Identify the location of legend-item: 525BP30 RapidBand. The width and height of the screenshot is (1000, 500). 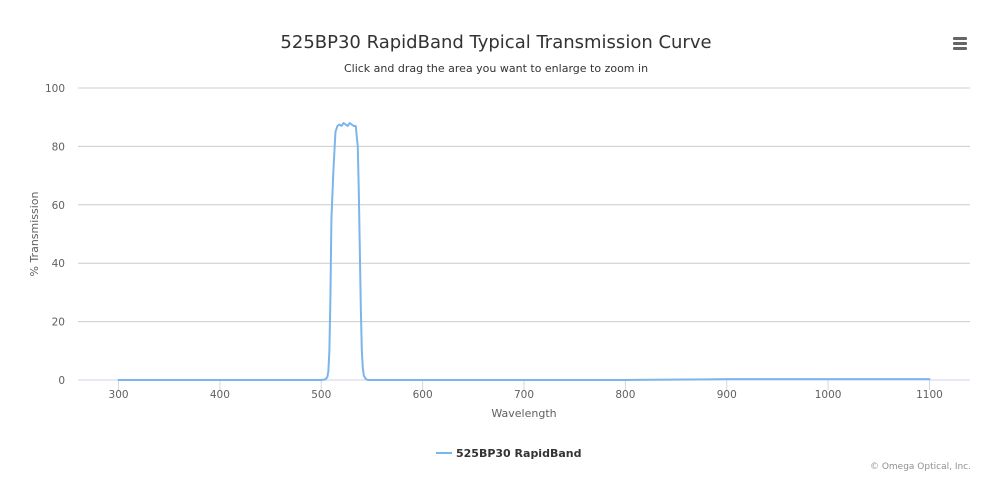
(508, 453).